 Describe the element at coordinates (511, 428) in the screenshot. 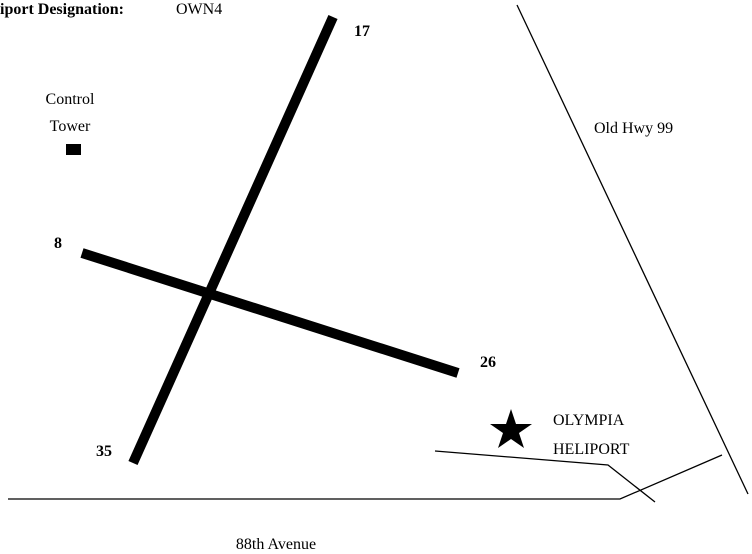

I see `heliport-star` at that location.